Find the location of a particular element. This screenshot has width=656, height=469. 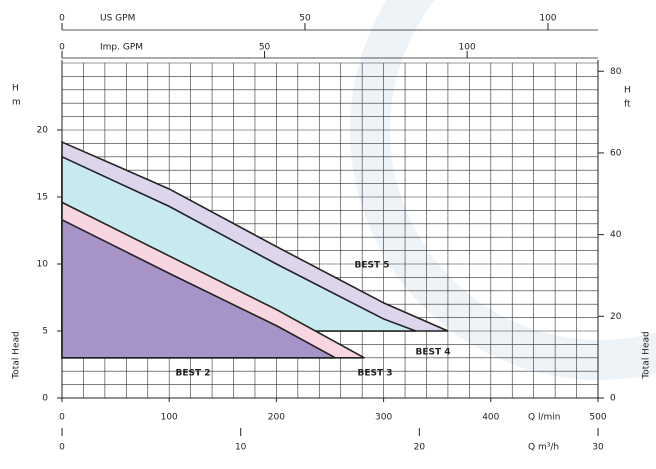

top-axis-label: Imp. GPM is located at coordinates (121, 48).